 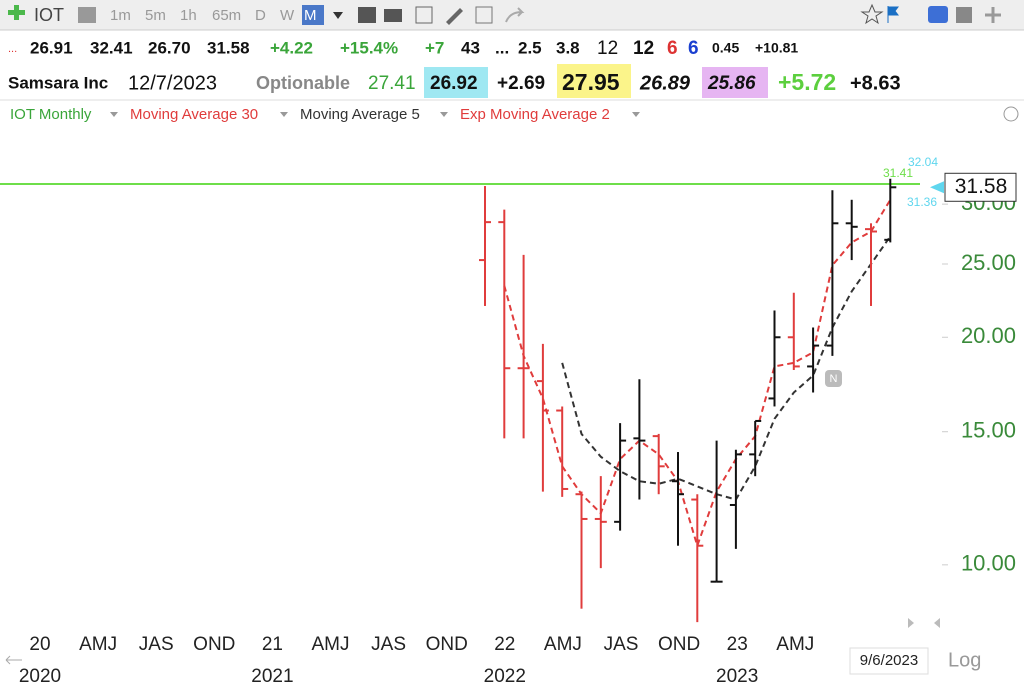 I want to click on quote-field: 26.91, so click(x=51, y=47).